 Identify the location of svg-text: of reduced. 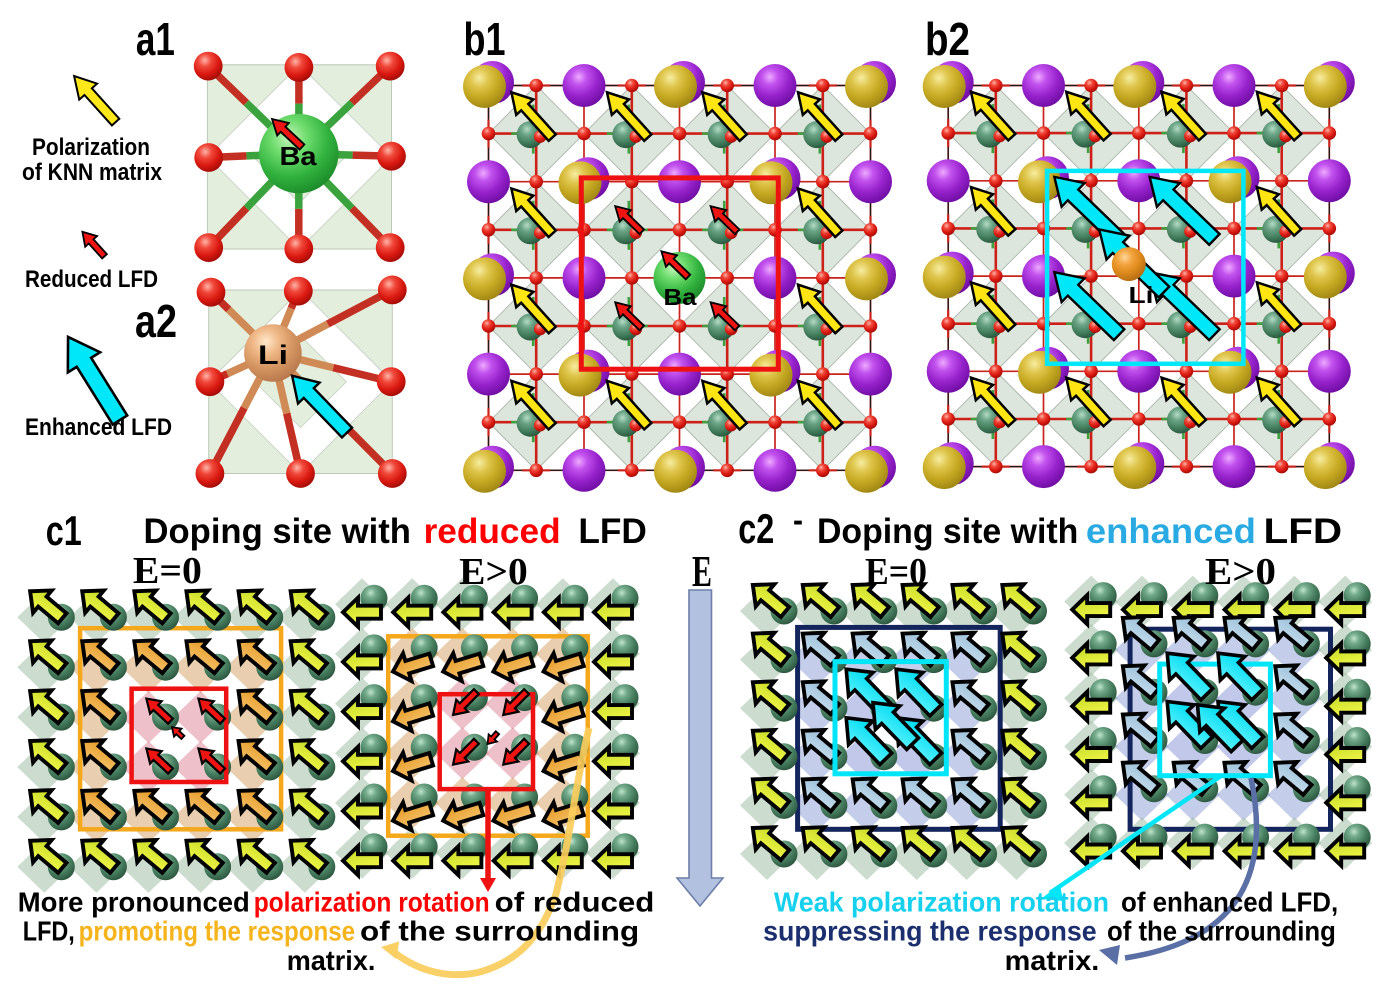
(575, 902).